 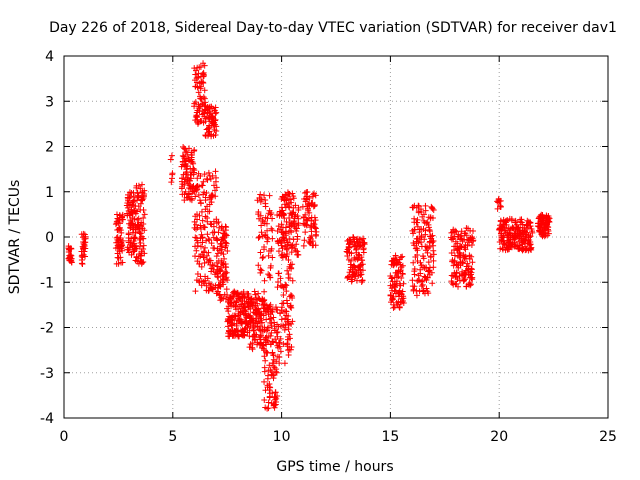 I want to click on y-tick-label: -1, so click(x=47, y=283).